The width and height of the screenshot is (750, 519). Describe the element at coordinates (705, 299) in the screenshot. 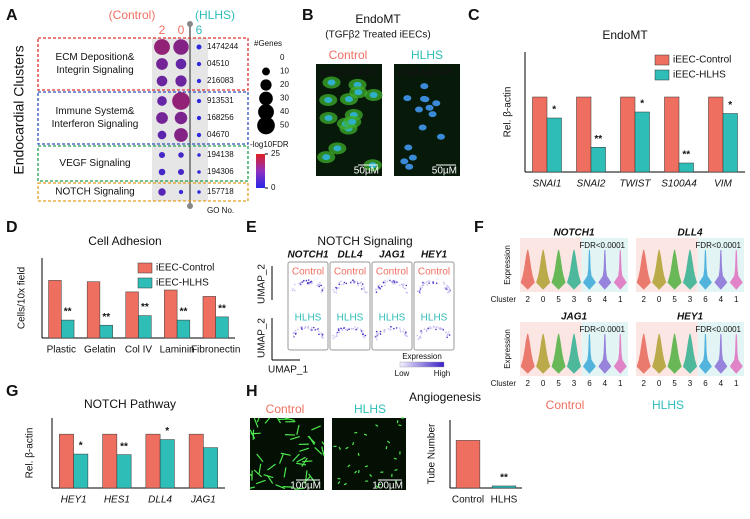

I see `cluster-label: 6` at that location.